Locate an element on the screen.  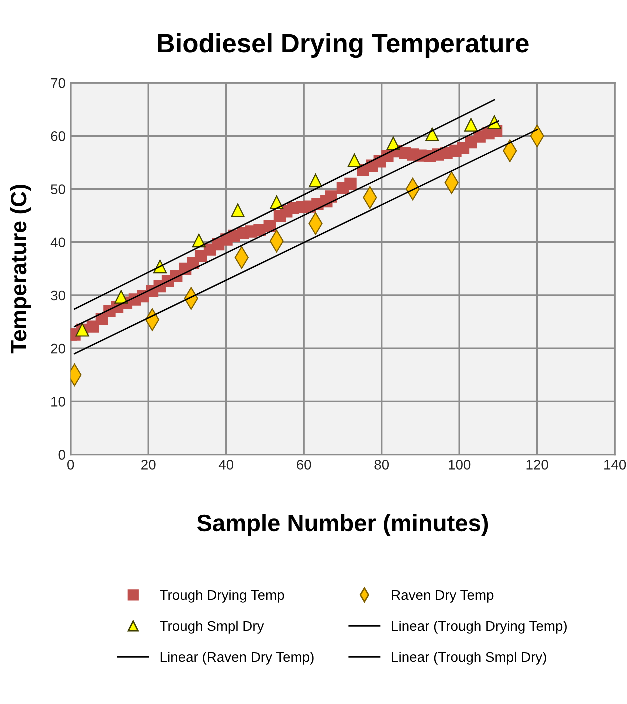
legend-label: Trough Smpl Dry is located at coordinates (212, 627).